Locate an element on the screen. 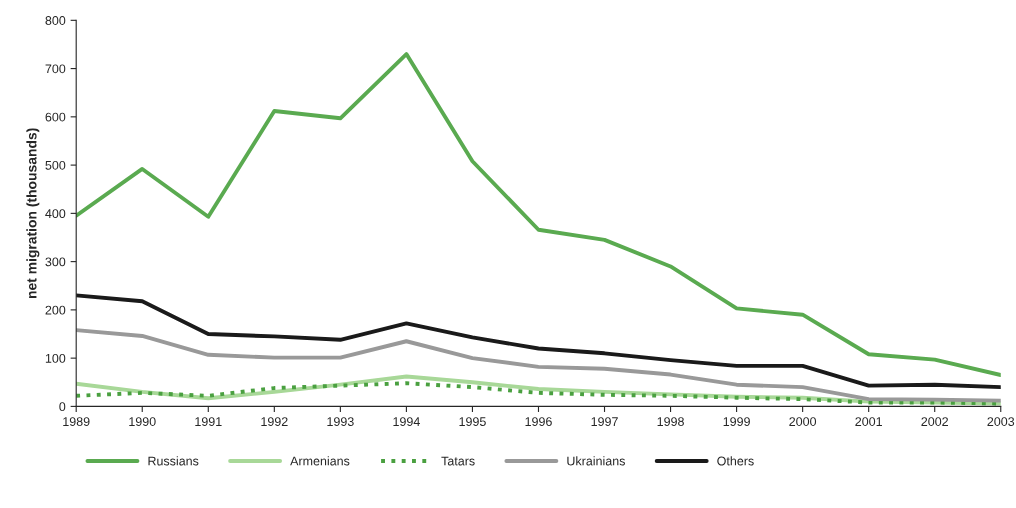 The width and height of the screenshot is (1016, 508). legend-label: Tatars is located at coordinates (458, 461).